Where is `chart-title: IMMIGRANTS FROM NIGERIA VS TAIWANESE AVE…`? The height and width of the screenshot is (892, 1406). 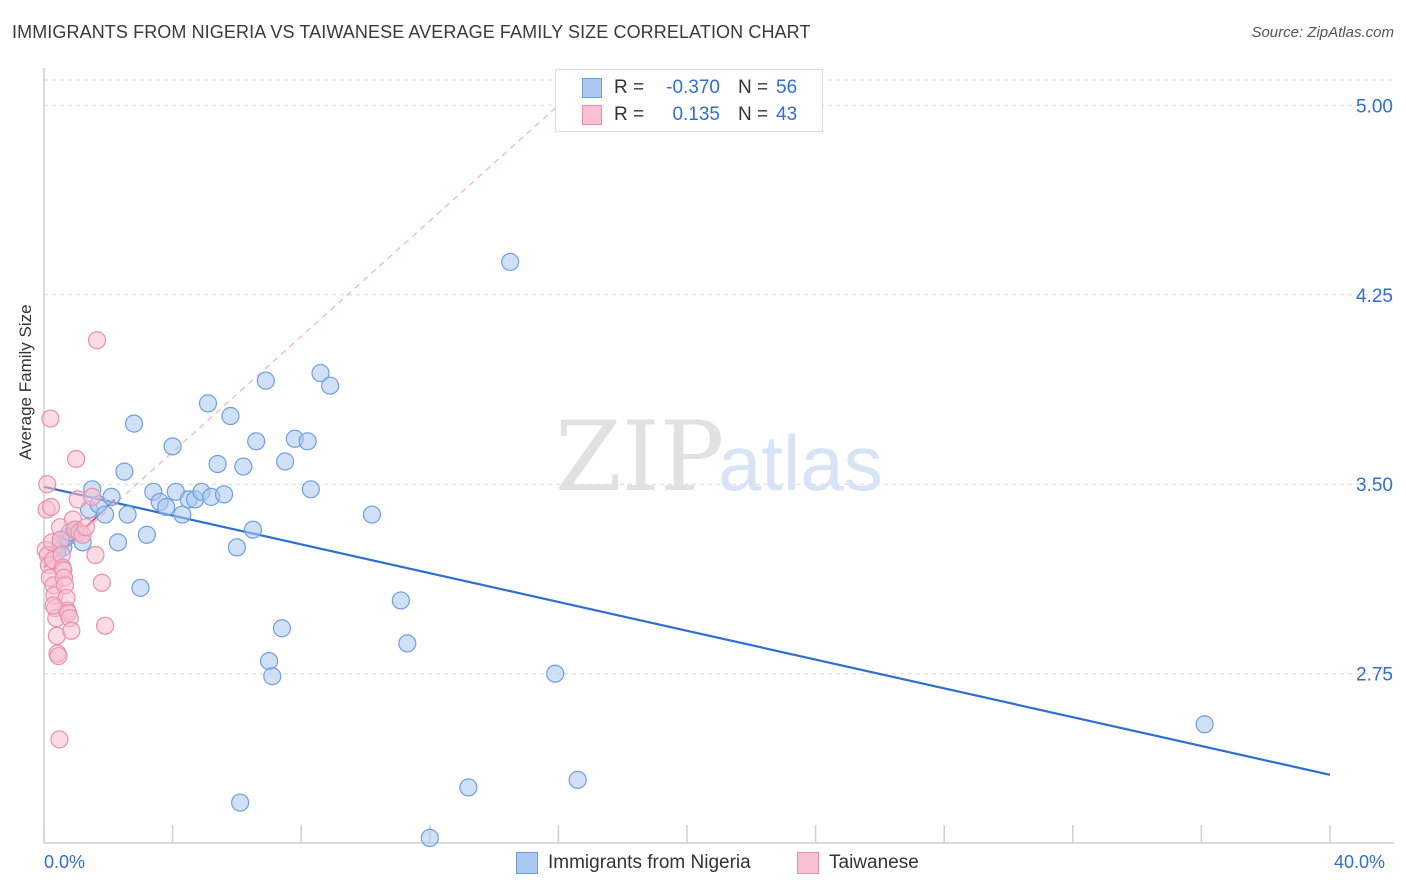
chart-title: IMMIGRANTS FROM NIGERIA VS TAIWANESE AVE… is located at coordinates (411, 32).